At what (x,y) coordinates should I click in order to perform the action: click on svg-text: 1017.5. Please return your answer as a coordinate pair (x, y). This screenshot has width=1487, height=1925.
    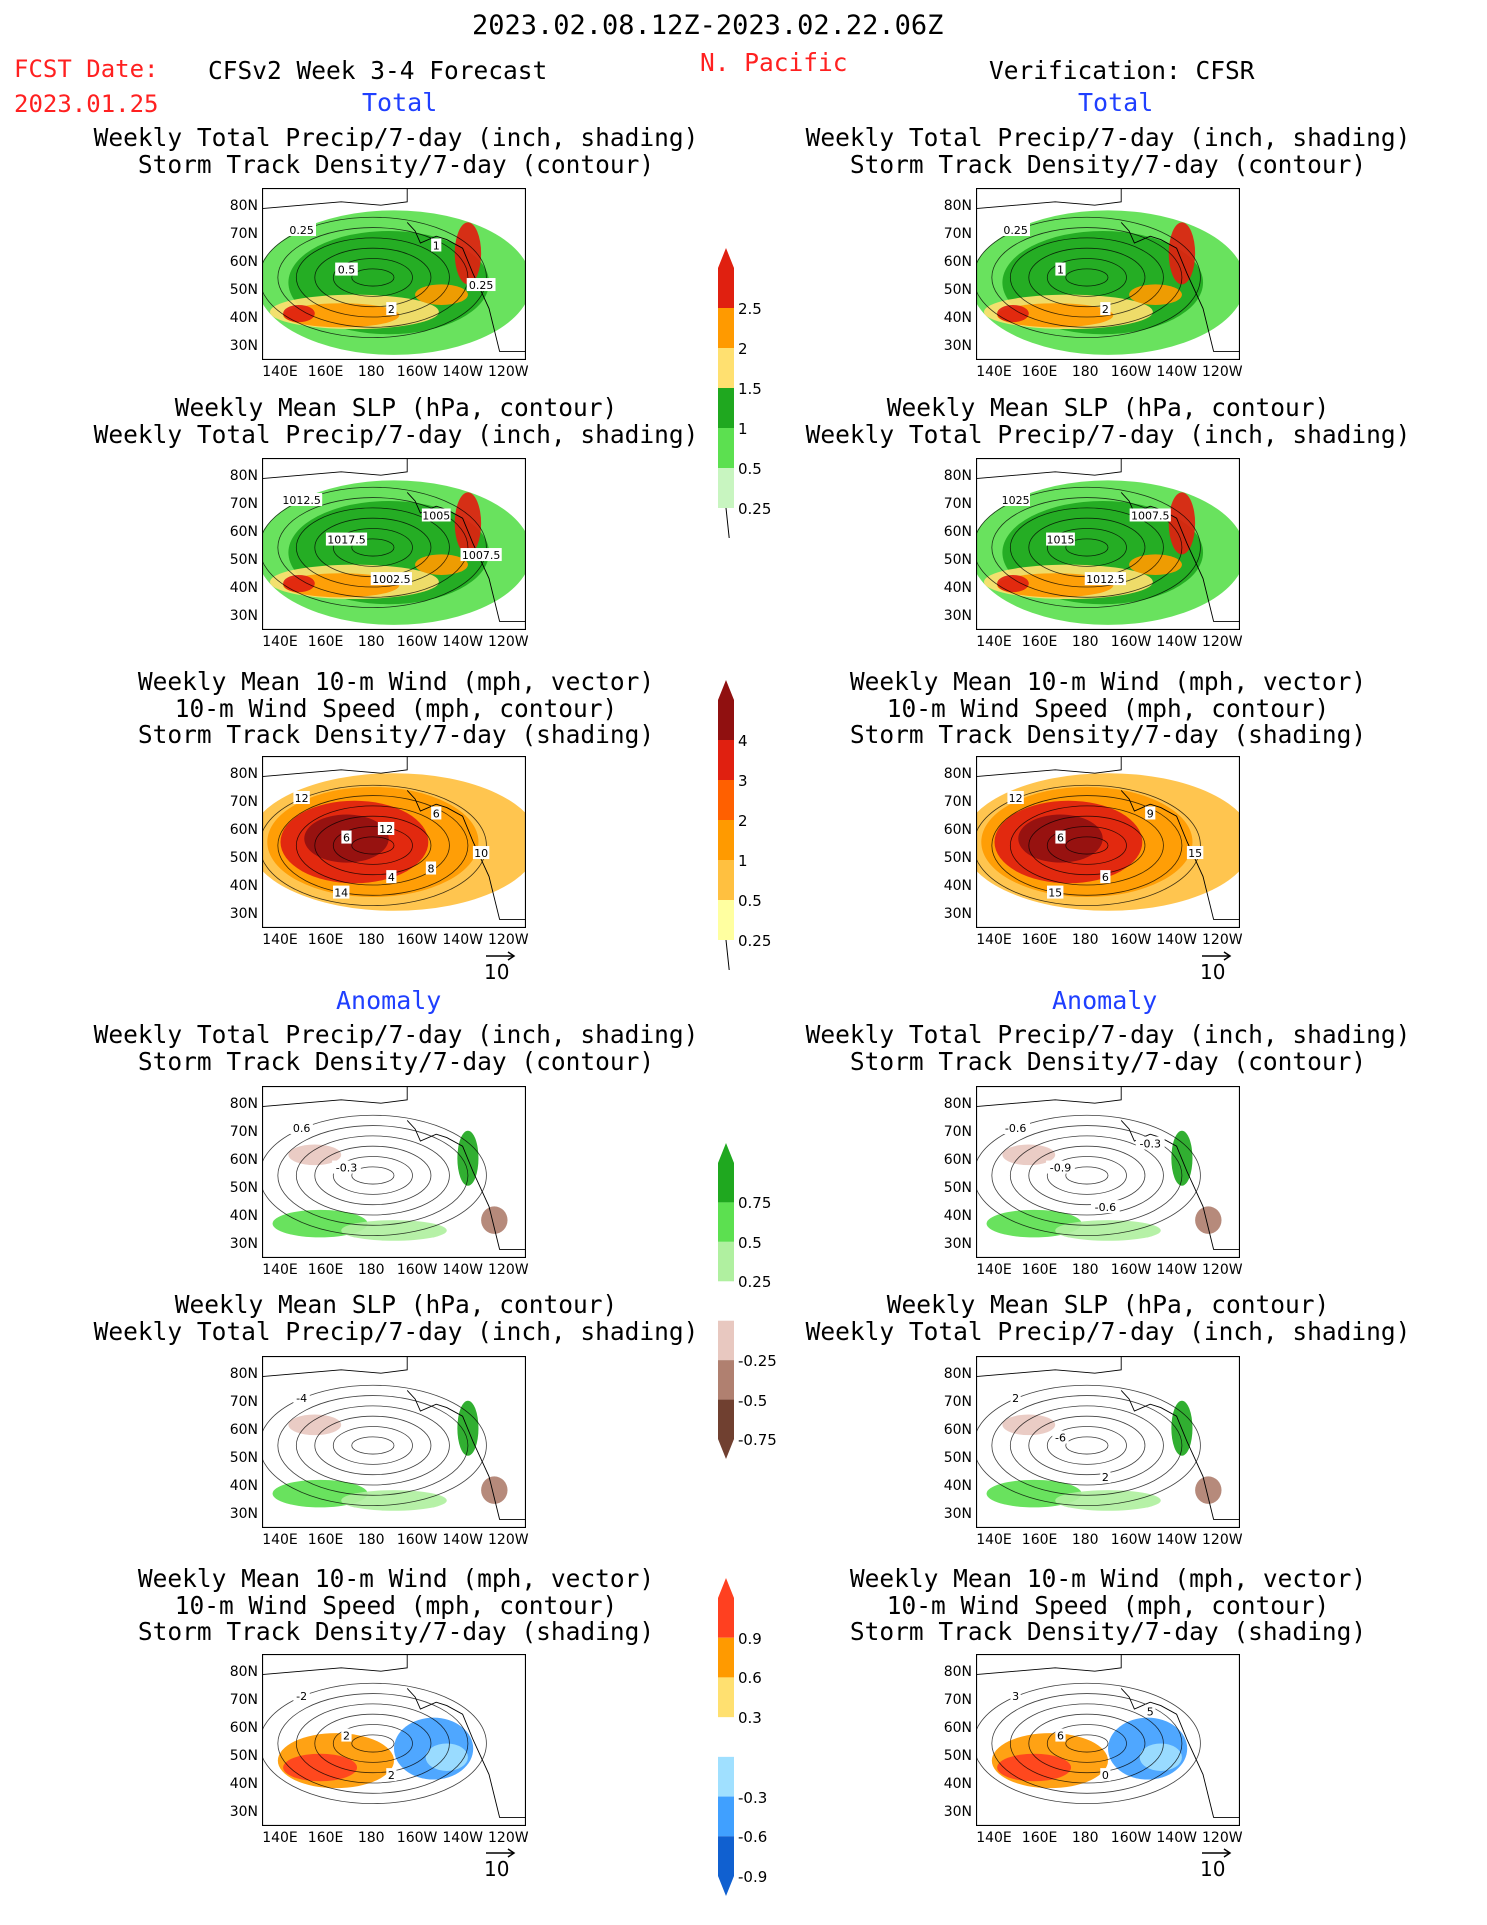
    Looking at the image, I should click on (346, 540).